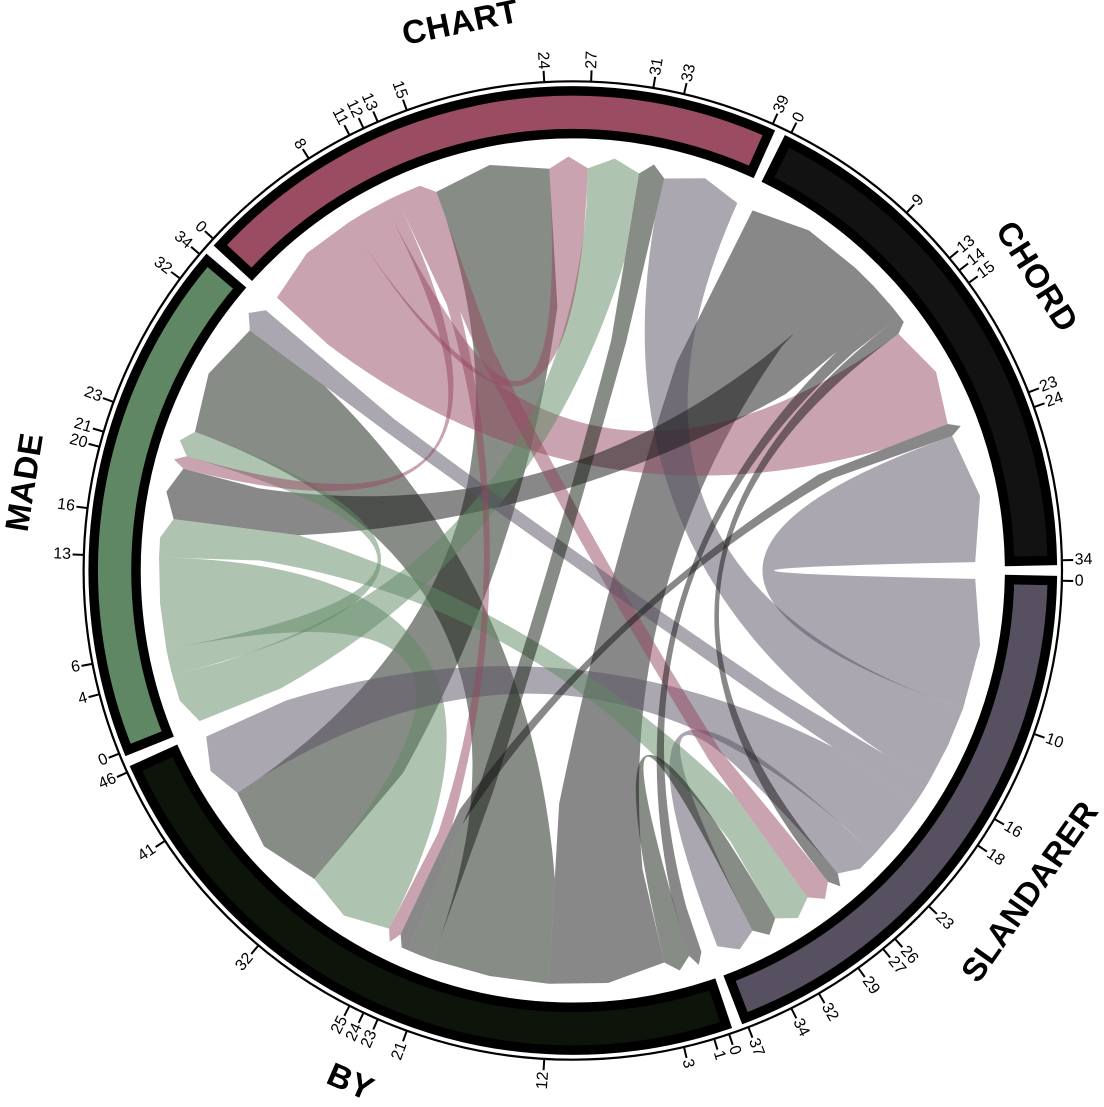 The height and width of the screenshot is (1107, 1104). What do you see at coordinates (592, 60) in the screenshot?
I see `svg-text: 27` at bounding box center [592, 60].